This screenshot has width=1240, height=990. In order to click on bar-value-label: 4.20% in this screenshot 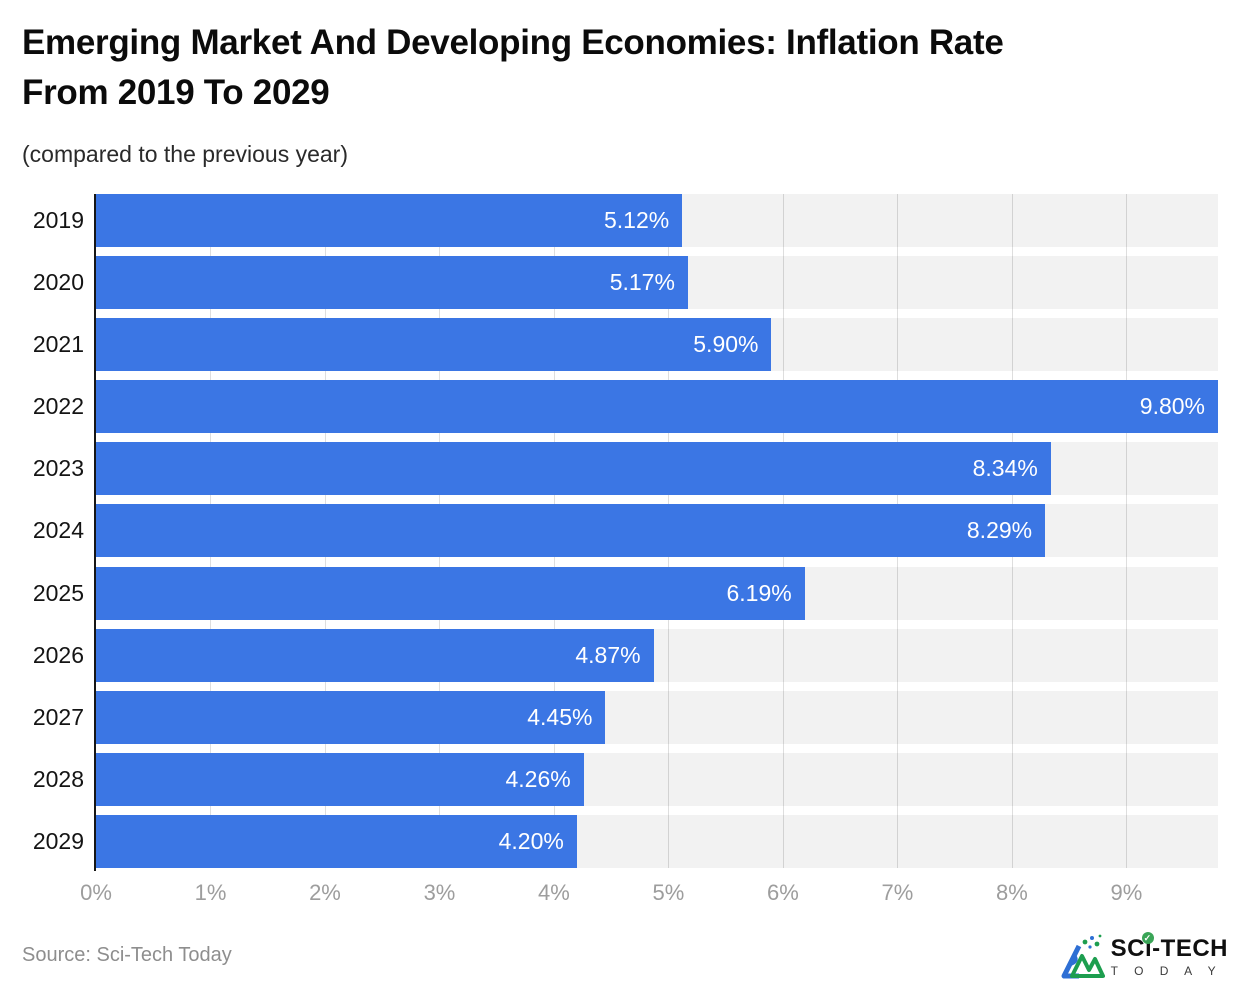, I will do `click(531, 840)`.